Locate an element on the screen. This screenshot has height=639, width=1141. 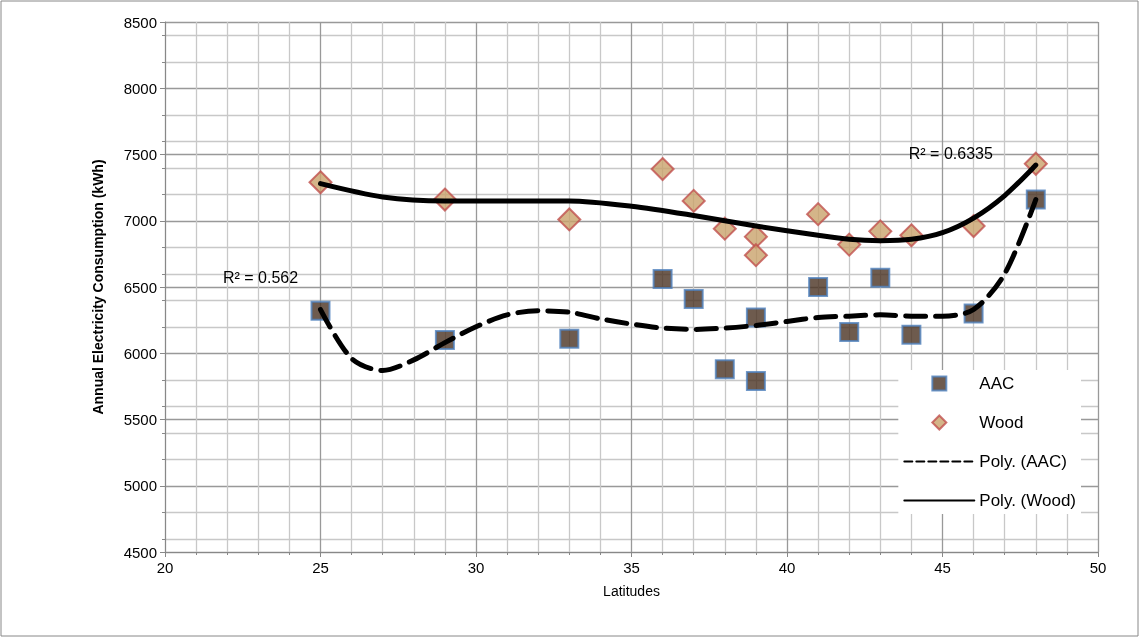
y-tick-label: 6000 is located at coordinates (140, 353).